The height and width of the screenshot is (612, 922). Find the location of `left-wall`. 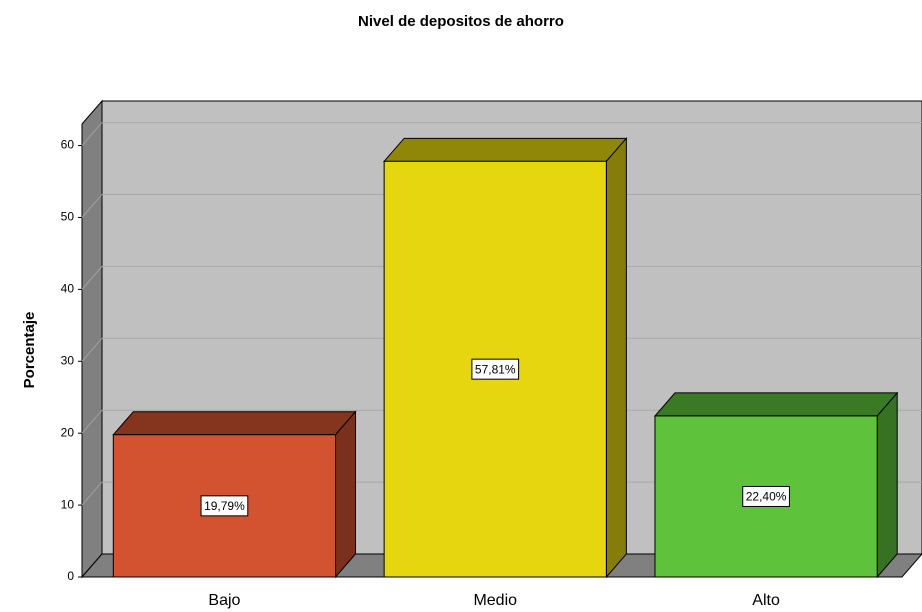

left-wall is located at coordinates (92, 339).